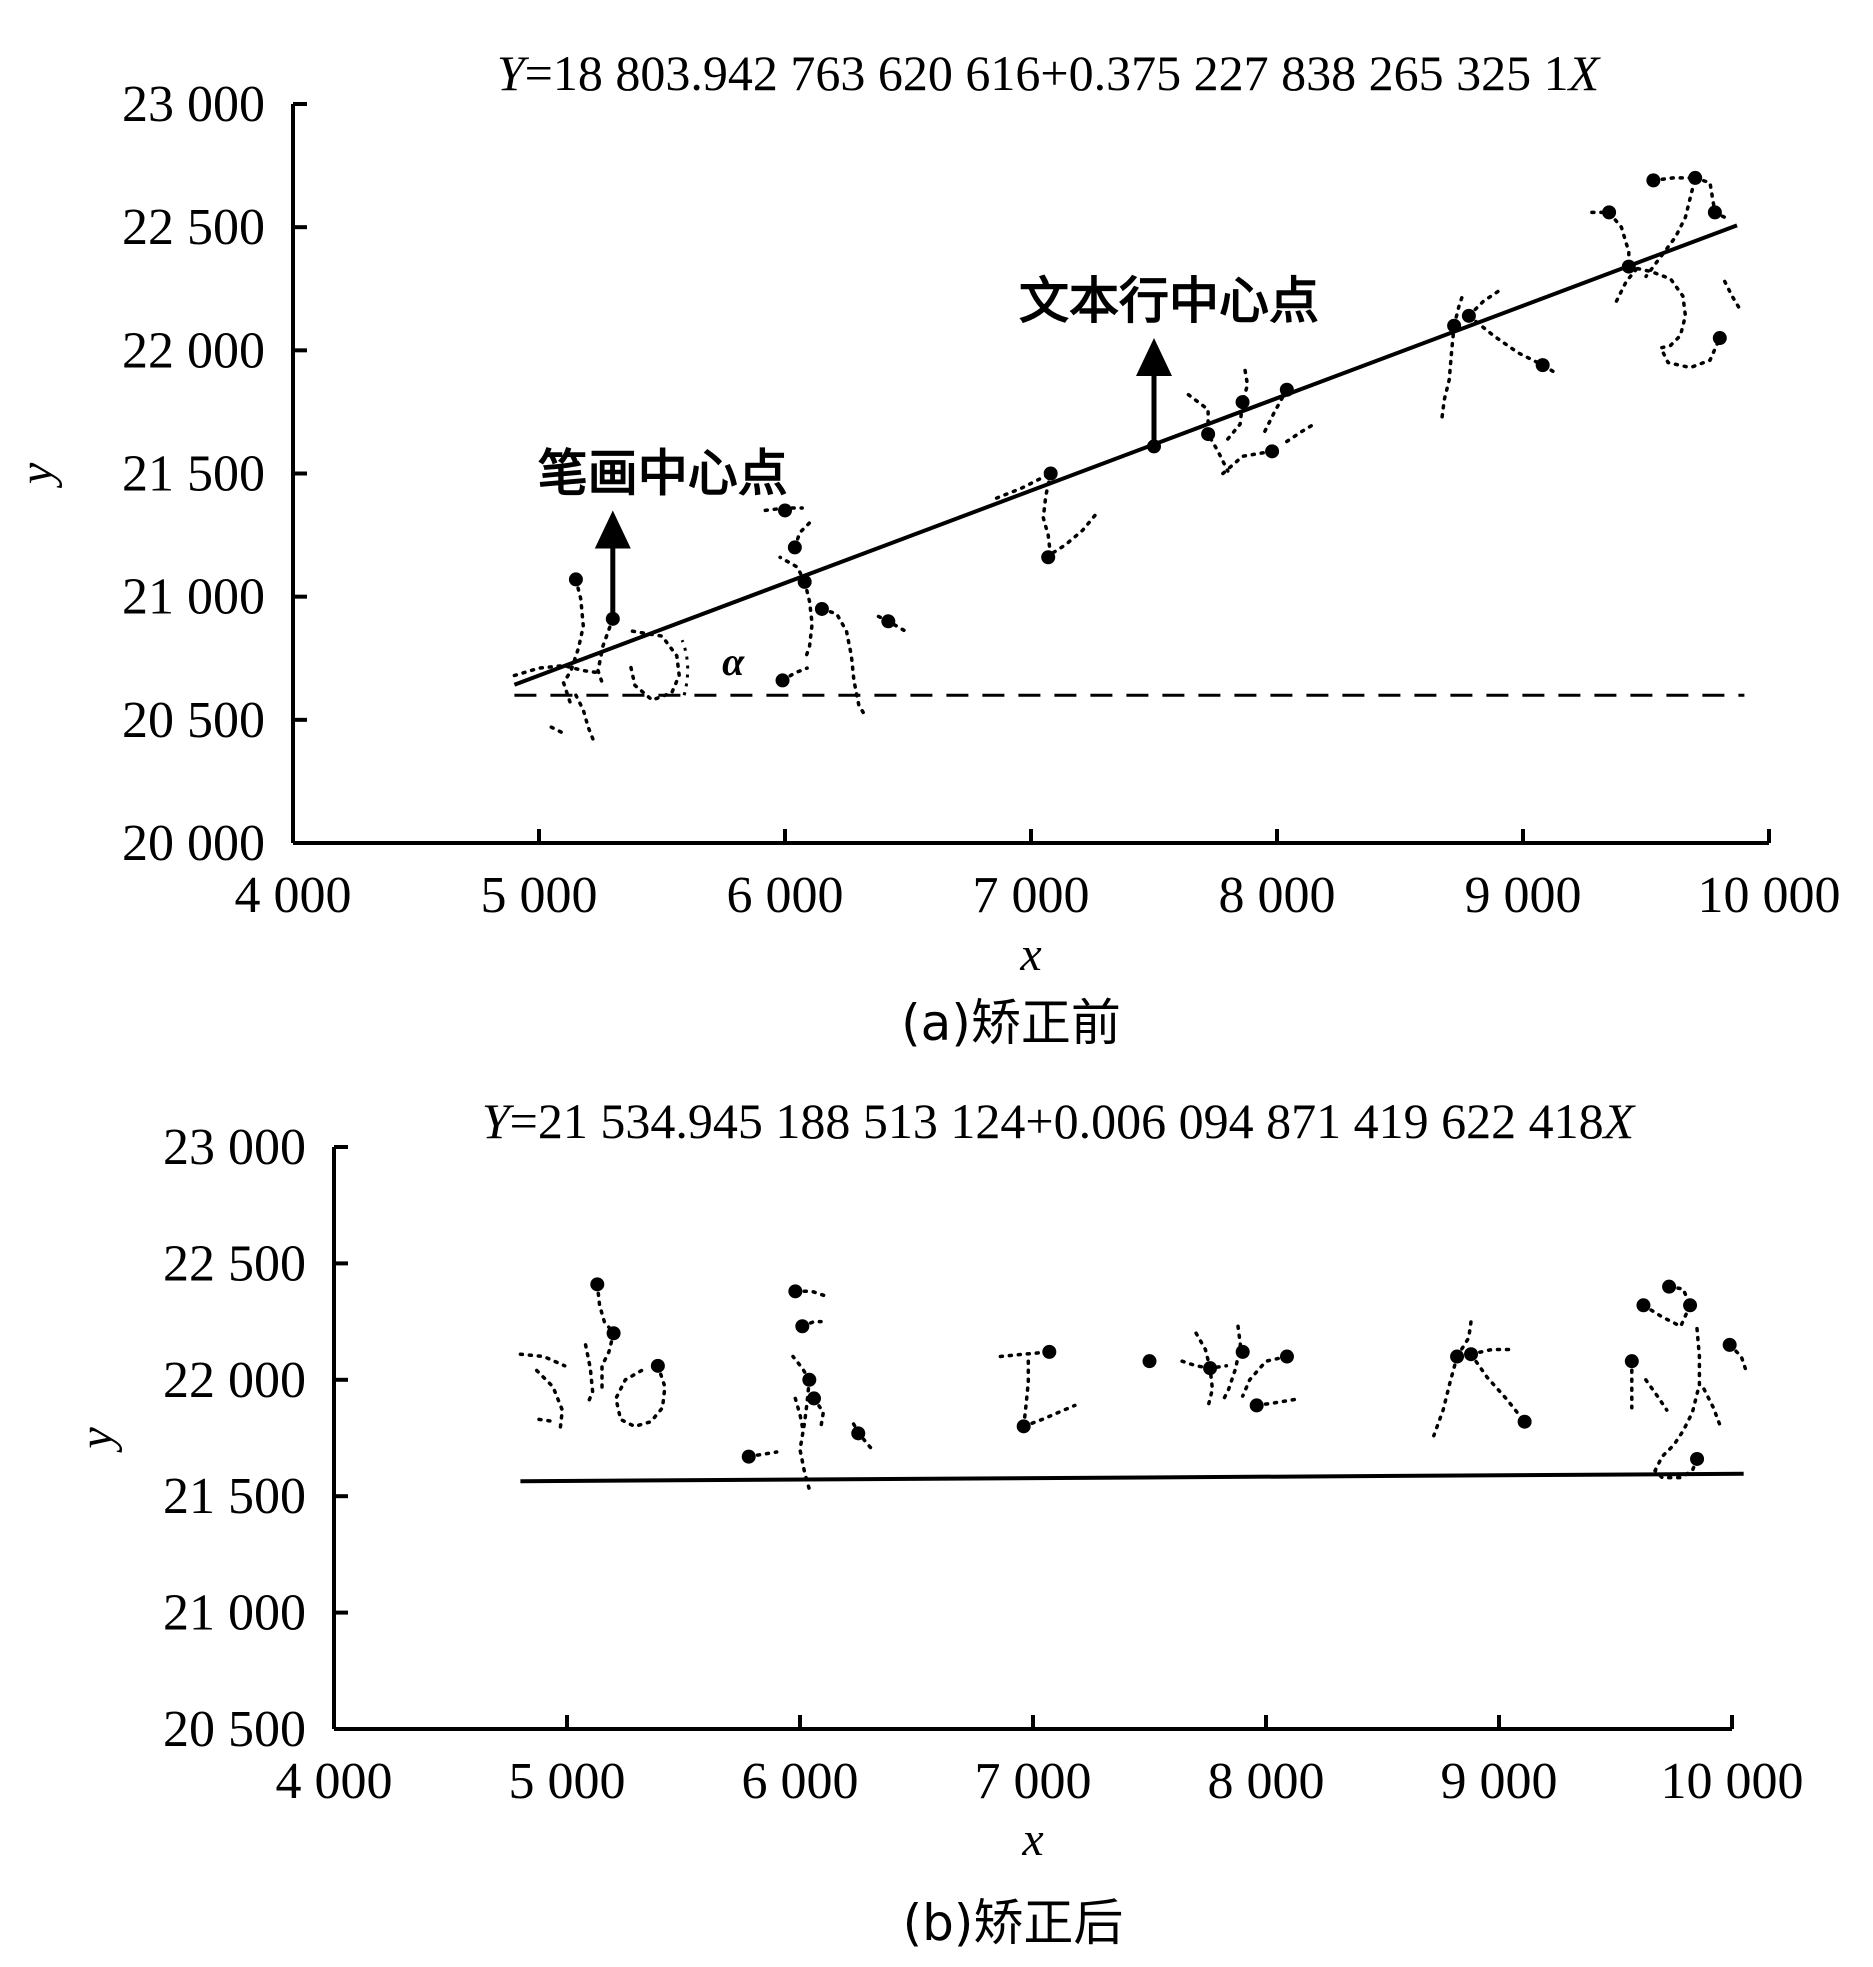 Image resolution: width=1873 pixels, height=1967 pixels. I want to click on x-tick-label: 7 000, so click(1031, 895).